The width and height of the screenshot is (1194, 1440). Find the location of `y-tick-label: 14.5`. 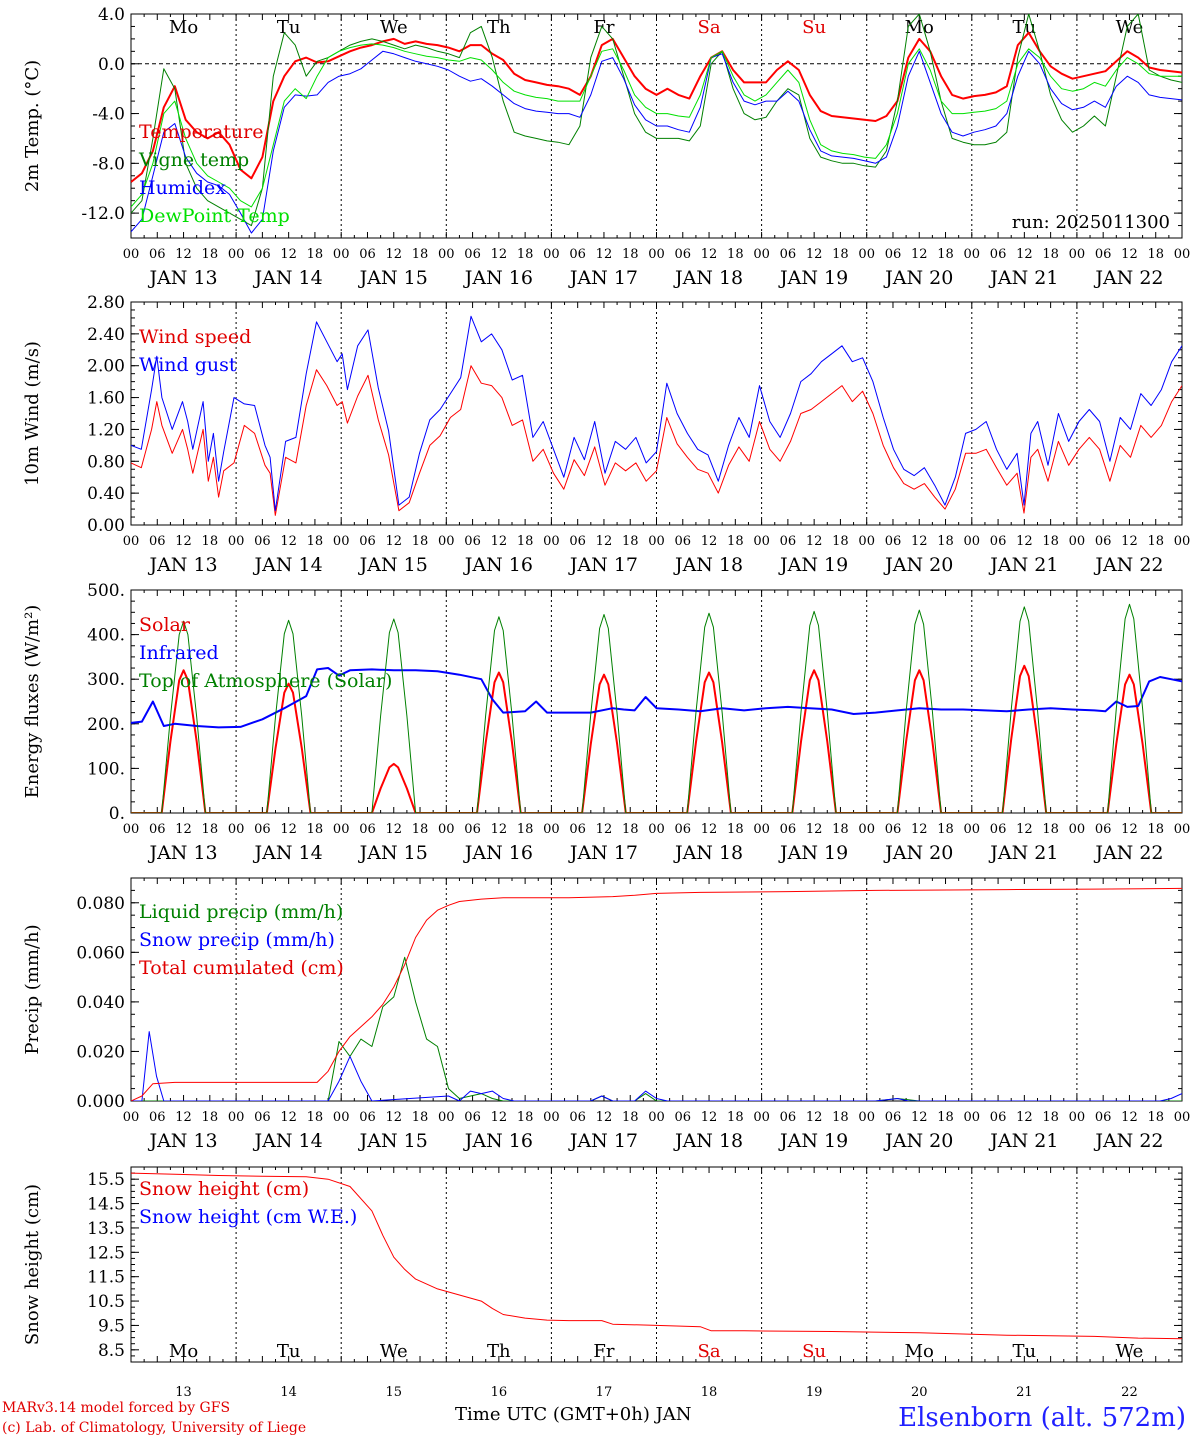

y-tick-label: 14.5 is located at coordinates (106, 1205).